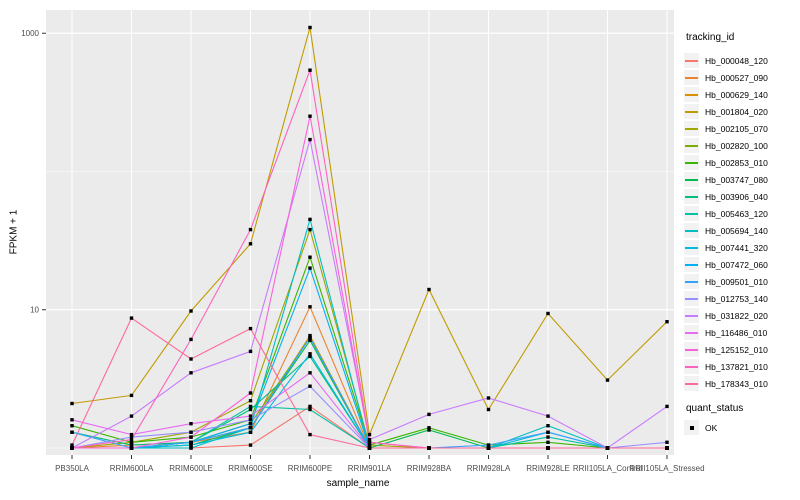  Describe the element at coordinates (30, 33) in the screenshot. I see `y-tick-label: 1000` at that location.